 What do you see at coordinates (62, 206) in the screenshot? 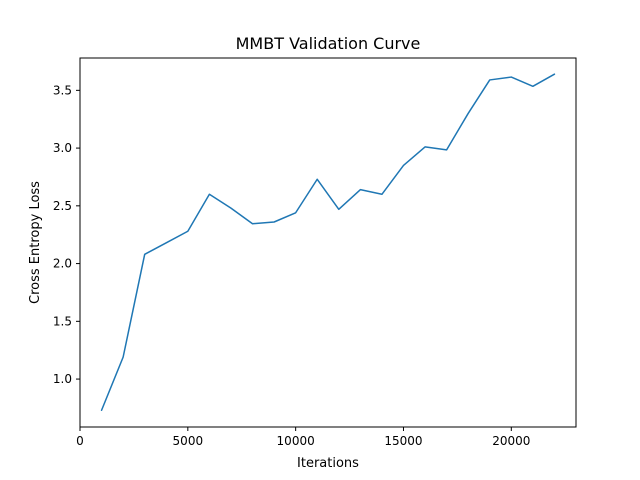
I see `y-tick-label: 2.5` at bounding box center [62, 206].